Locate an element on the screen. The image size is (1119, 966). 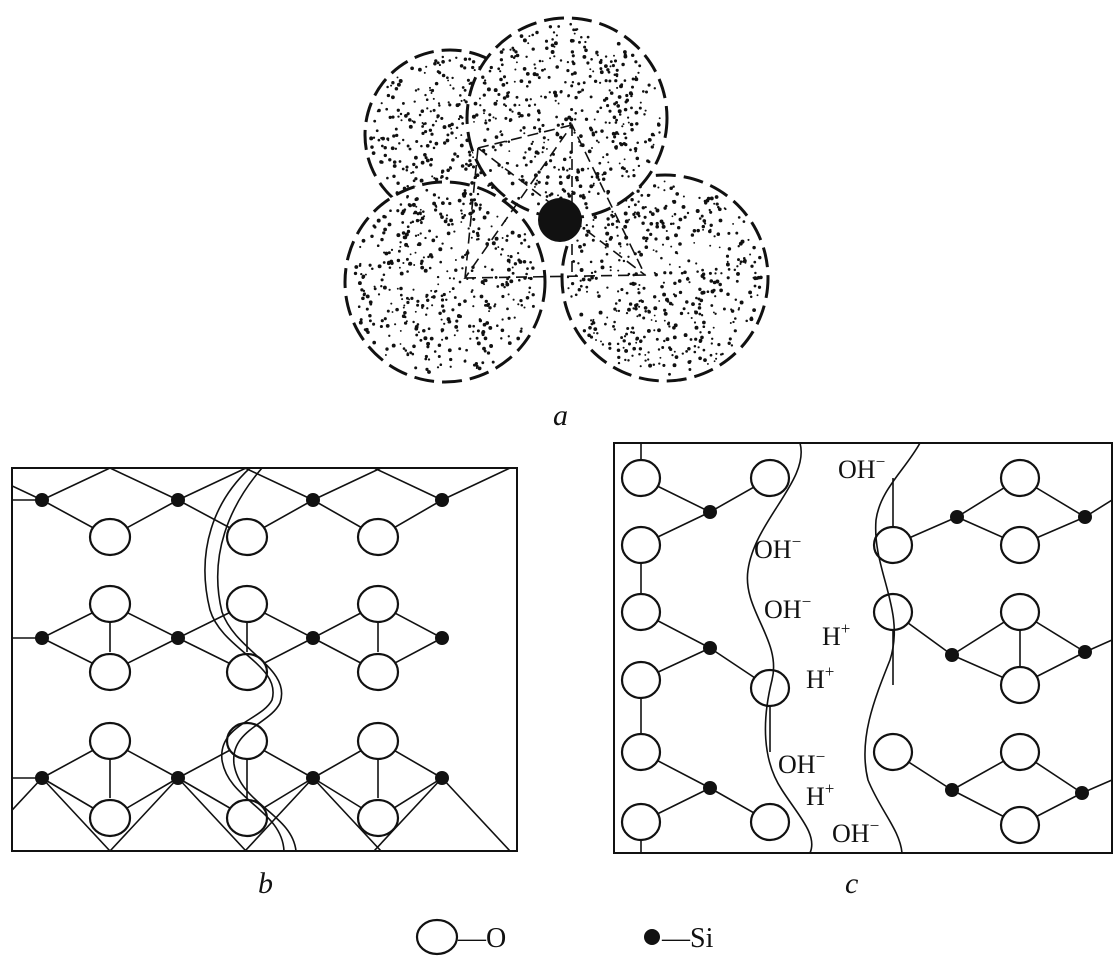
legend-oxygen-label: —O is located at coordinates (481, 938).